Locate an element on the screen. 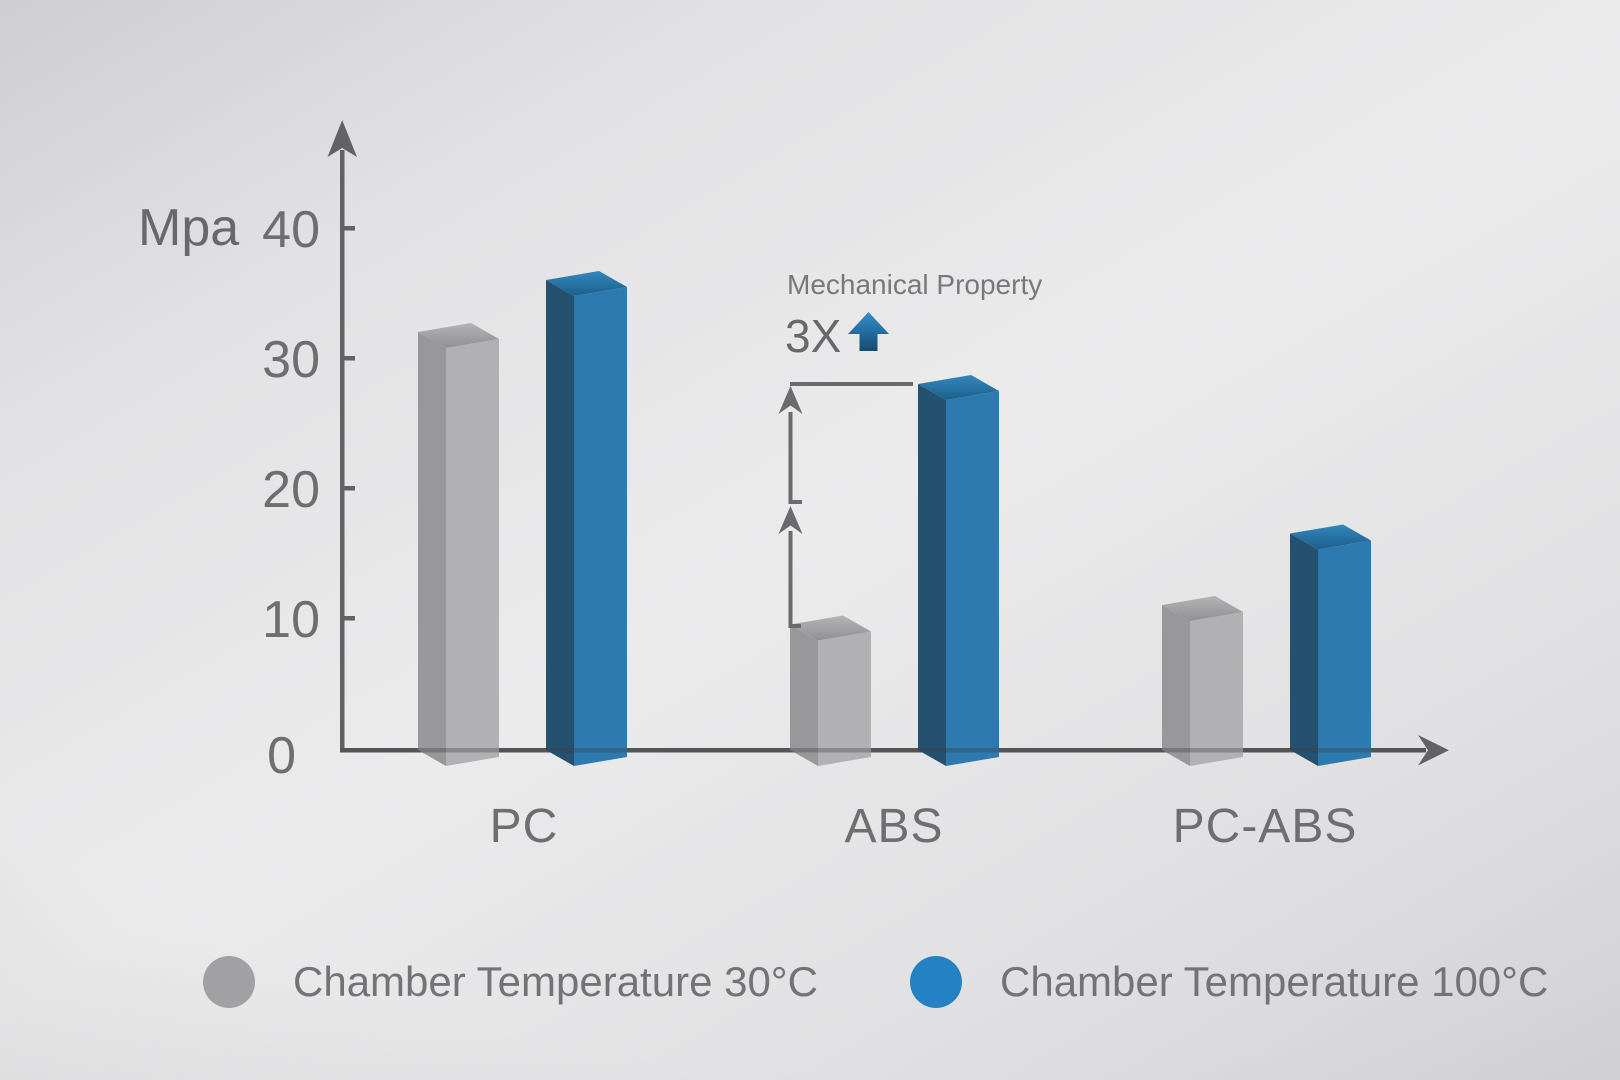 This screenshot has height=1080, width=1620. dimension-upper-arrow-icon is located at coordinates (790, 400).